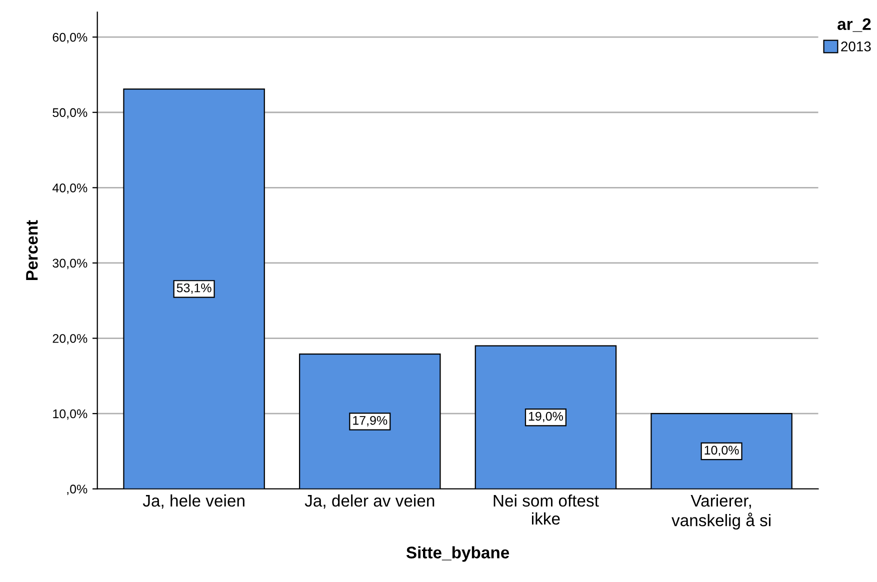 The height and width of the screenshot is (582, 877). Describe the element at coordinates (193, 501) in the screenshot. I see `x-tick-label: Ja, hele veien` at that location.